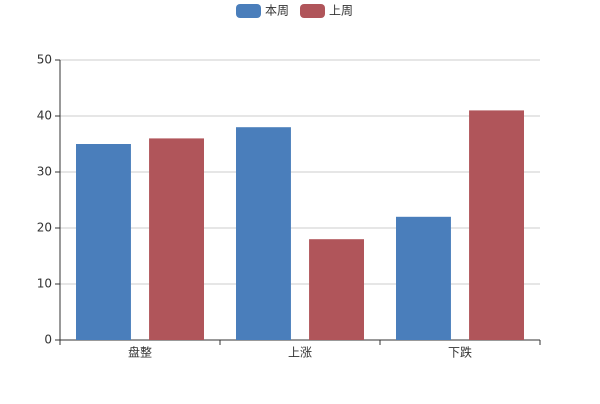 Image resolution: width=600 pixels, height=404 pixels. What do you see at coordinates (44, 60) in the screenshot?
I see `y-tick-label: 50` at bounding box center [44, 60].